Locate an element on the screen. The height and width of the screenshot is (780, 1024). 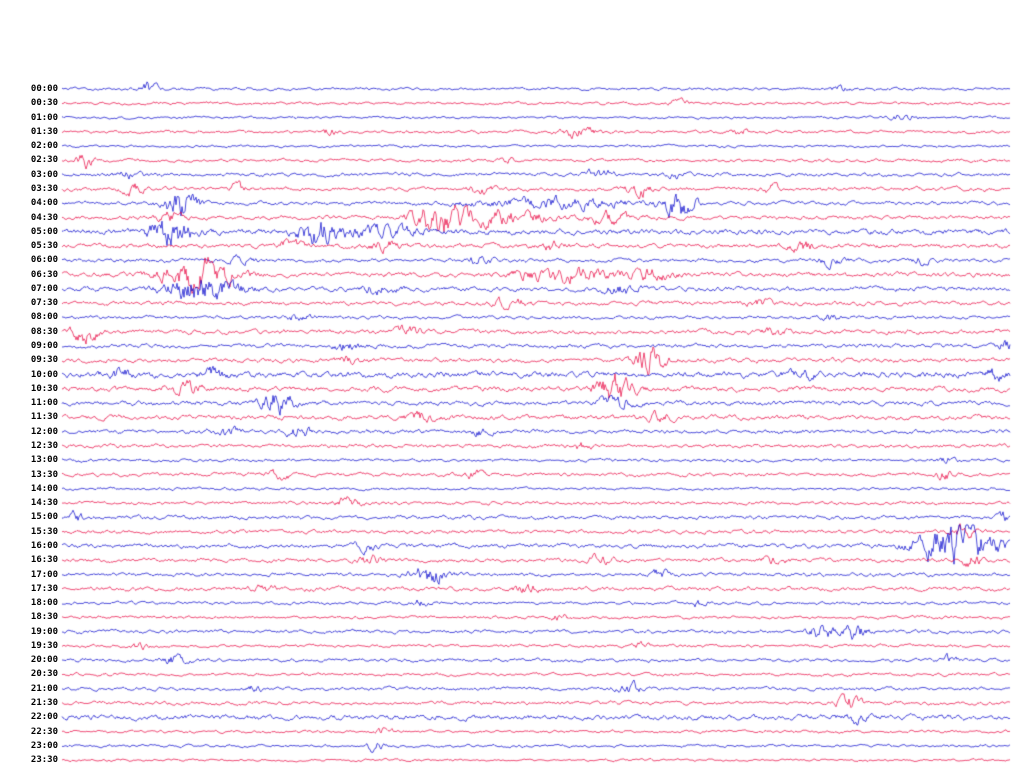
time-label: 03:00 is located at coordinates (44, 174).